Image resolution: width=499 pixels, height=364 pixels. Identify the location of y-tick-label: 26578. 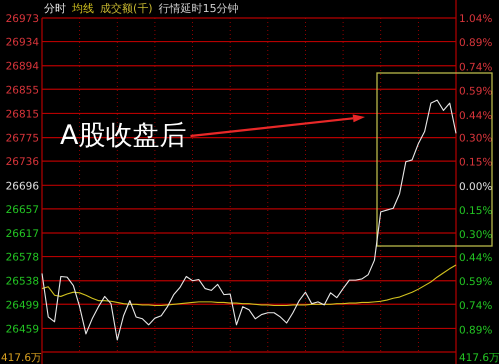
(22, 258).